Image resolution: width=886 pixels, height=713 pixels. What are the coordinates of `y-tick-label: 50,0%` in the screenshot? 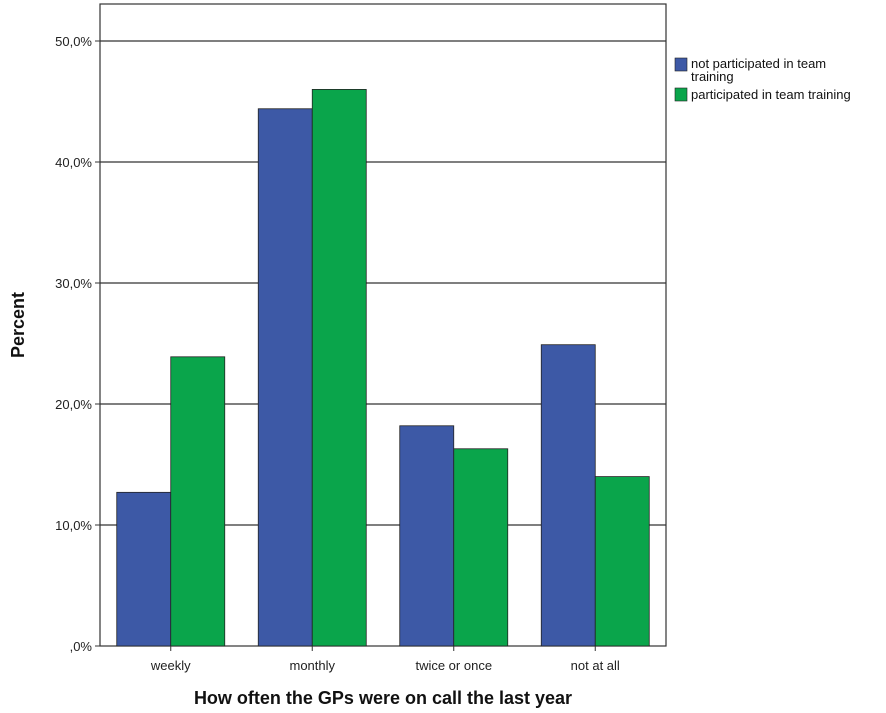 It's located at (73, 41).